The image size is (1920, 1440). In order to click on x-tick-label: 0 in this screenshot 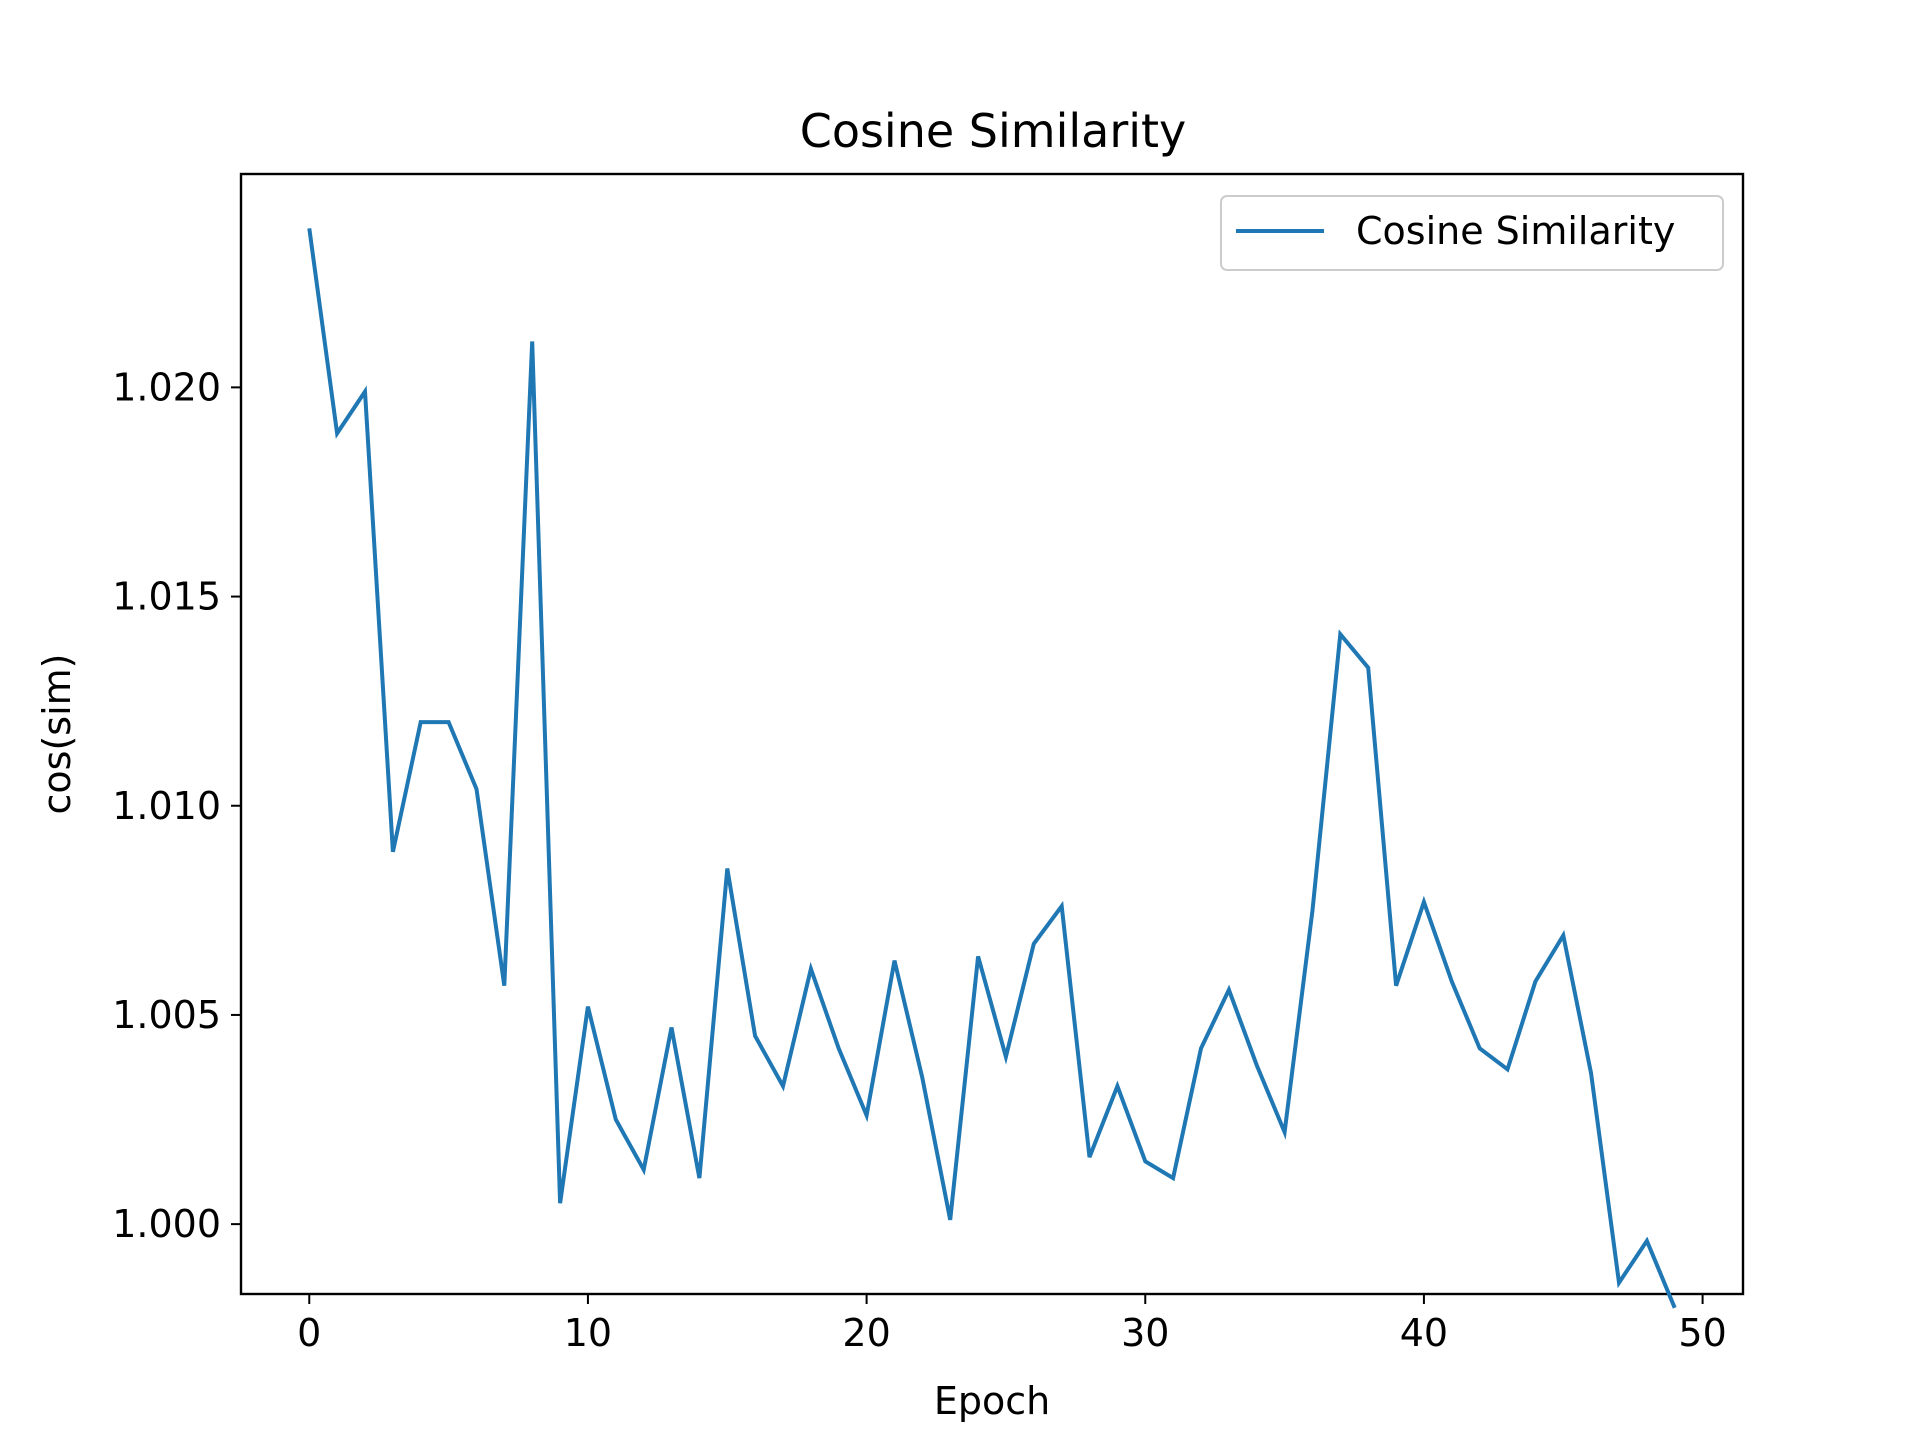, I will do `click(309, 1333)`.